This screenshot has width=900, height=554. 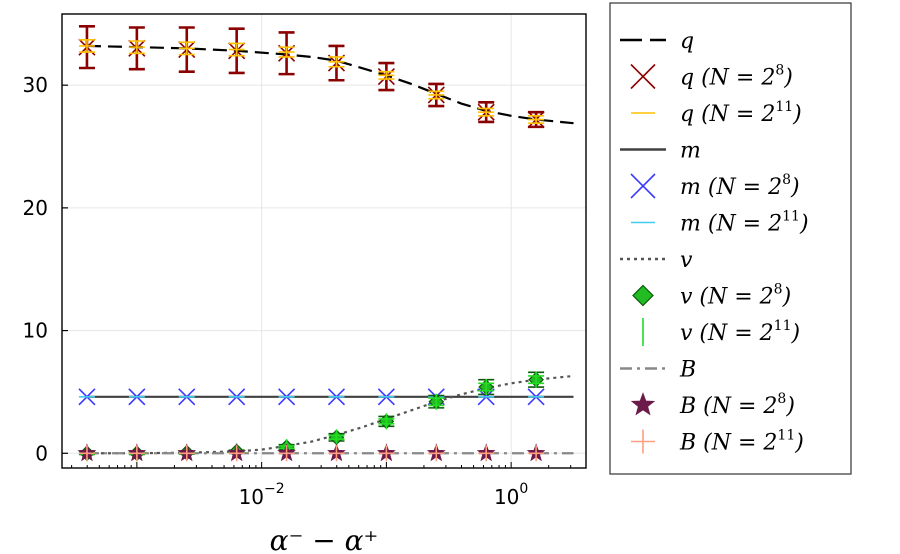 I want to click on legend-label: q (N = 211), so click(x=741, y=113).